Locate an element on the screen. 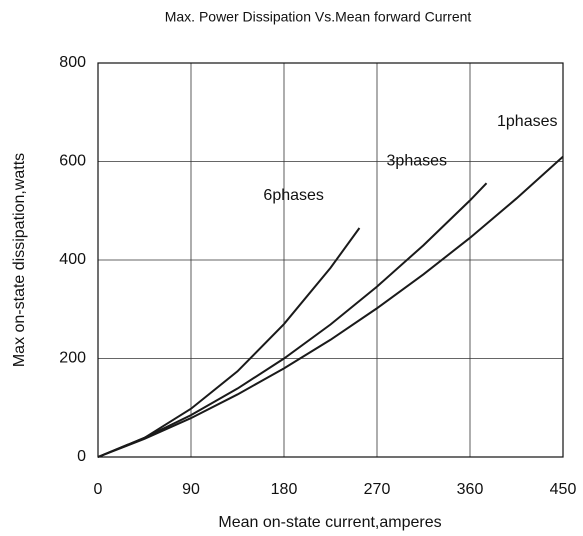  y-tick-label: 600 is located at coordinates (72, 161).